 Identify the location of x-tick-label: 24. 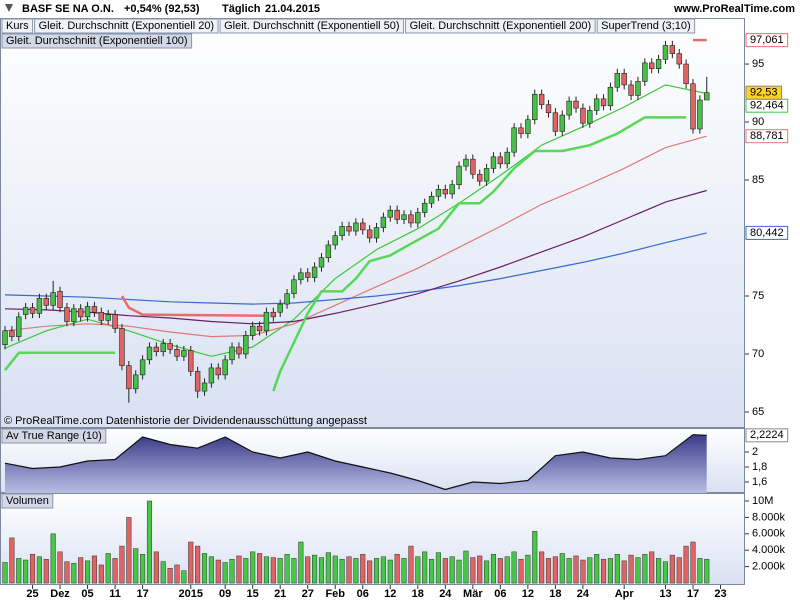
(583, 594).